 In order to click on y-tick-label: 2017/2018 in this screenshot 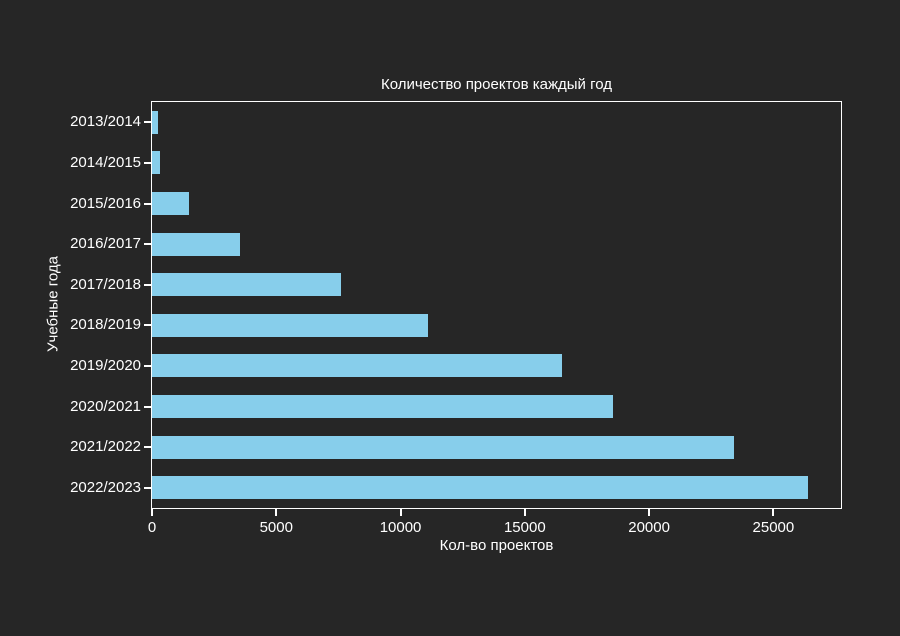, I will do `click(105, 284)`.